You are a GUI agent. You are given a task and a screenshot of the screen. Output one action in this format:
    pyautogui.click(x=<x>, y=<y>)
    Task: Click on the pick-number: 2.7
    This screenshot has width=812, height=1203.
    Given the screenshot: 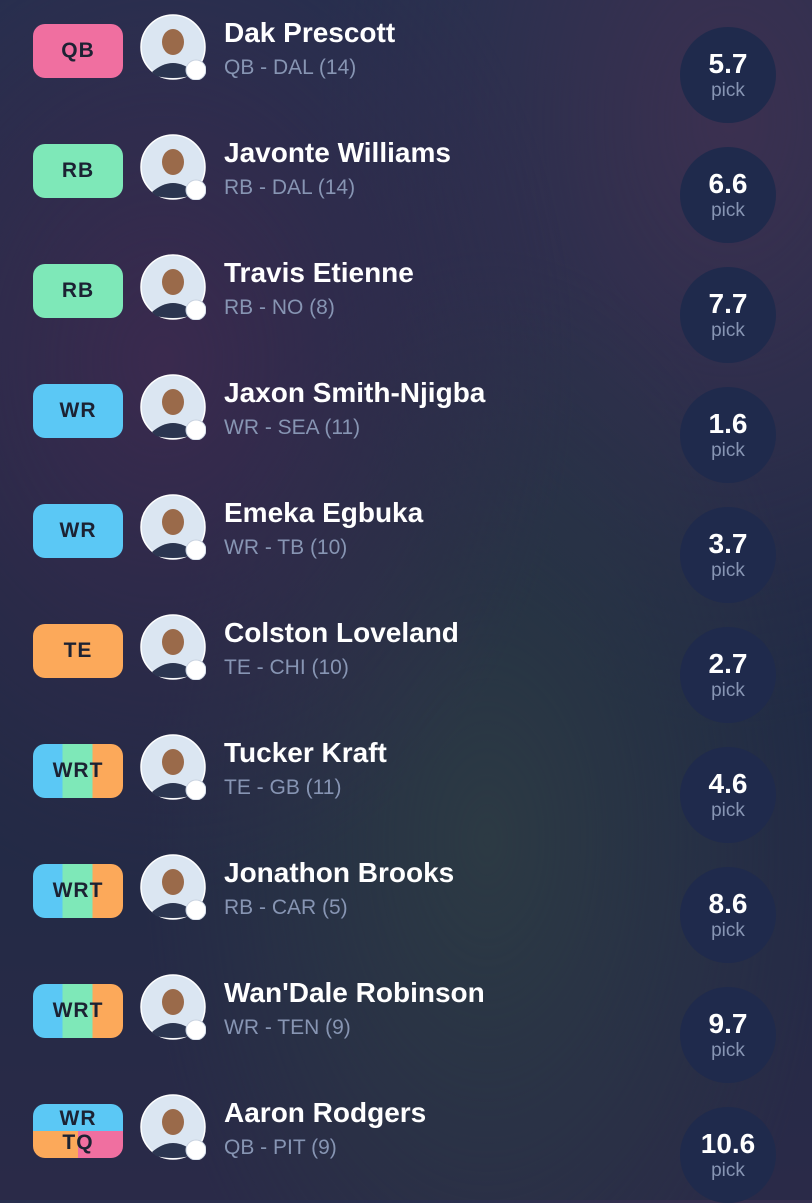 What is the action you would take?
    pyautogui.click(x=728, y=663)
    